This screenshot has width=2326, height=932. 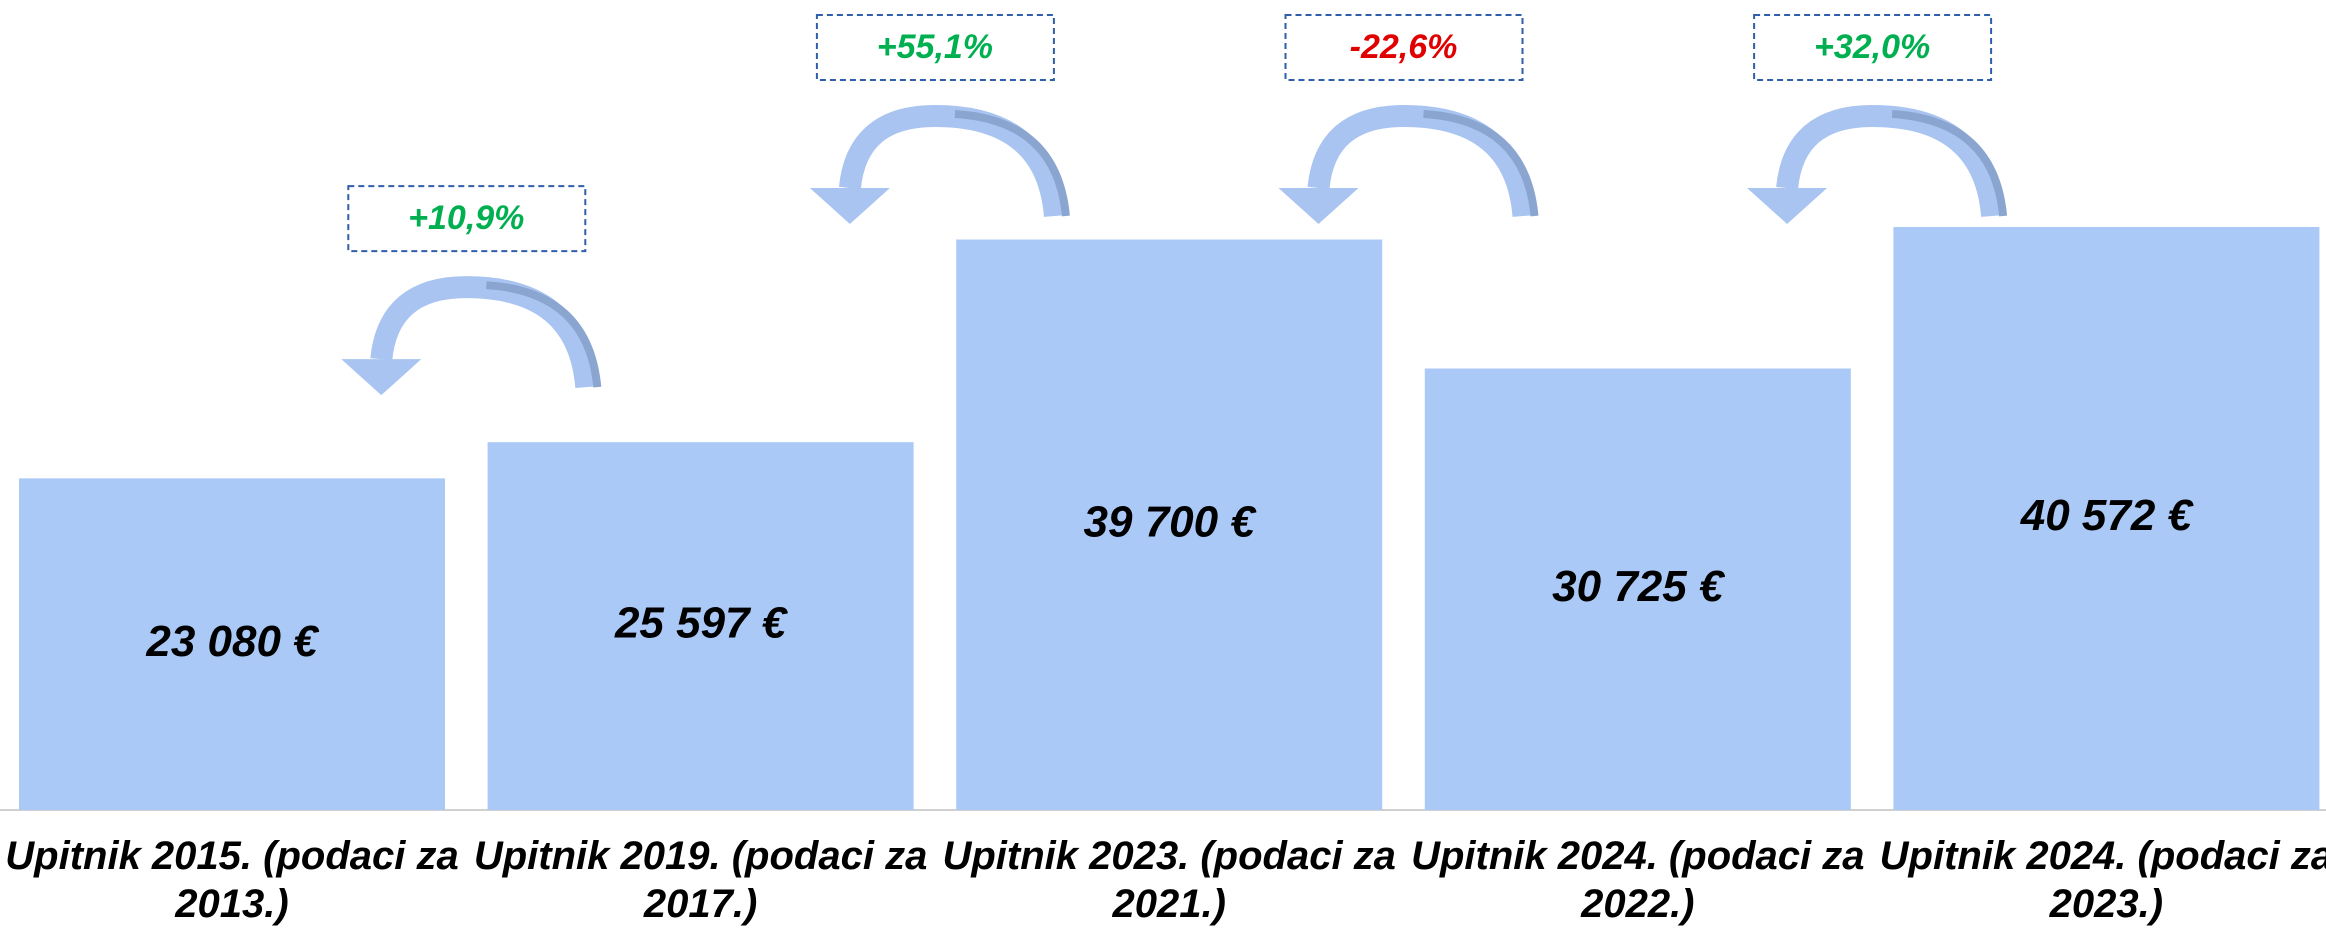 I want to click on value-label: 39 700 €, so click(x=1171, y=521).